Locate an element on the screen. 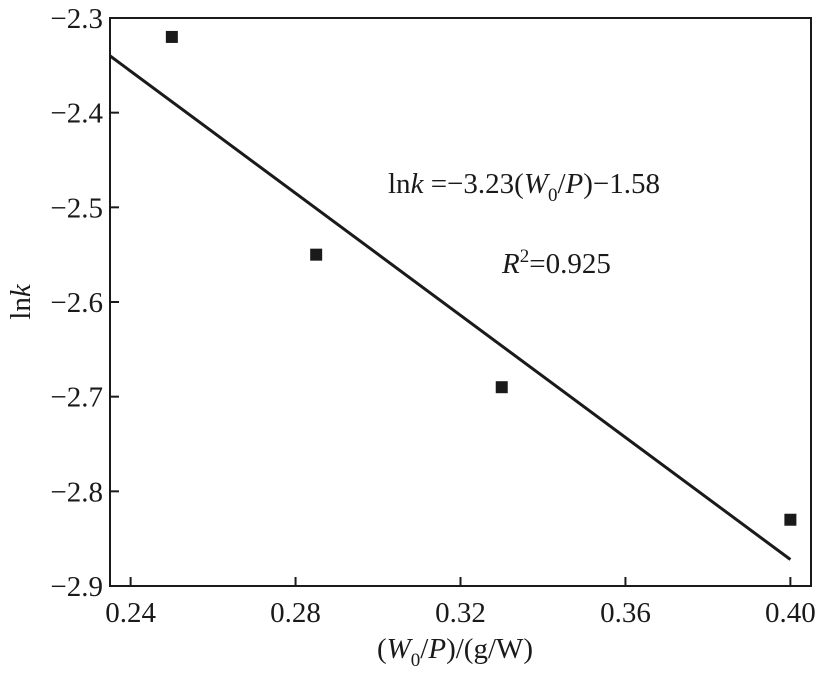 The image size is (819, 677). x-tick-label: 0.36 is located at coordinates (625, 613).